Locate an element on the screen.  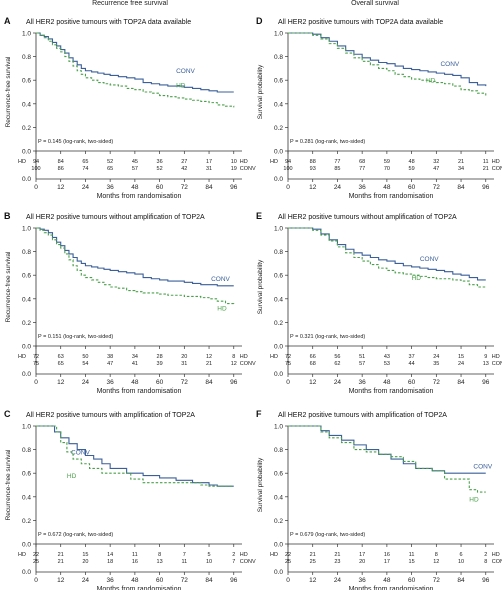
risk-value-hd: 59 is located at coordinates (387, 162).